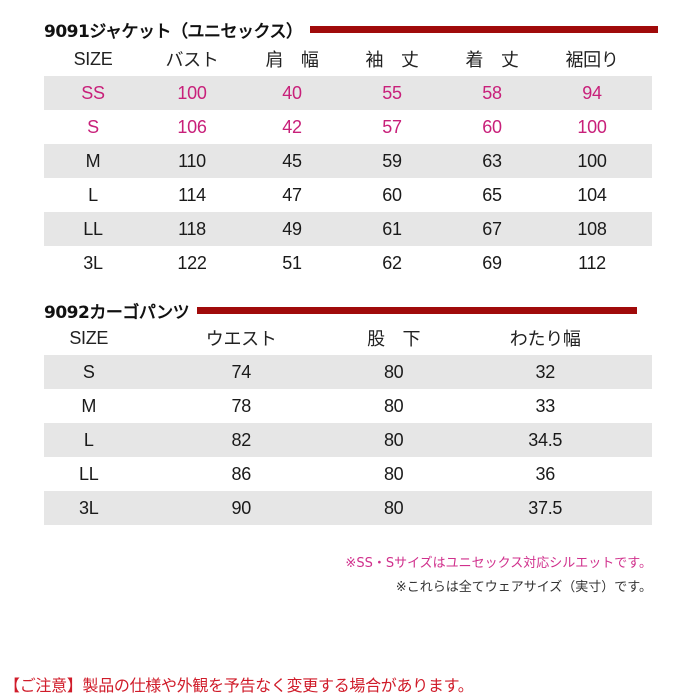 The image size is (700, 700). What do you see at coordinates (592, 92) in the screenshot?
I see `cell-hem: 94` at bounding box center [592, 92].